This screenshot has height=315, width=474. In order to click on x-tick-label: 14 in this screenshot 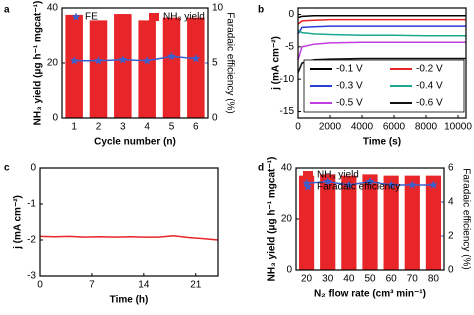, I will do `click(144, 285)`.